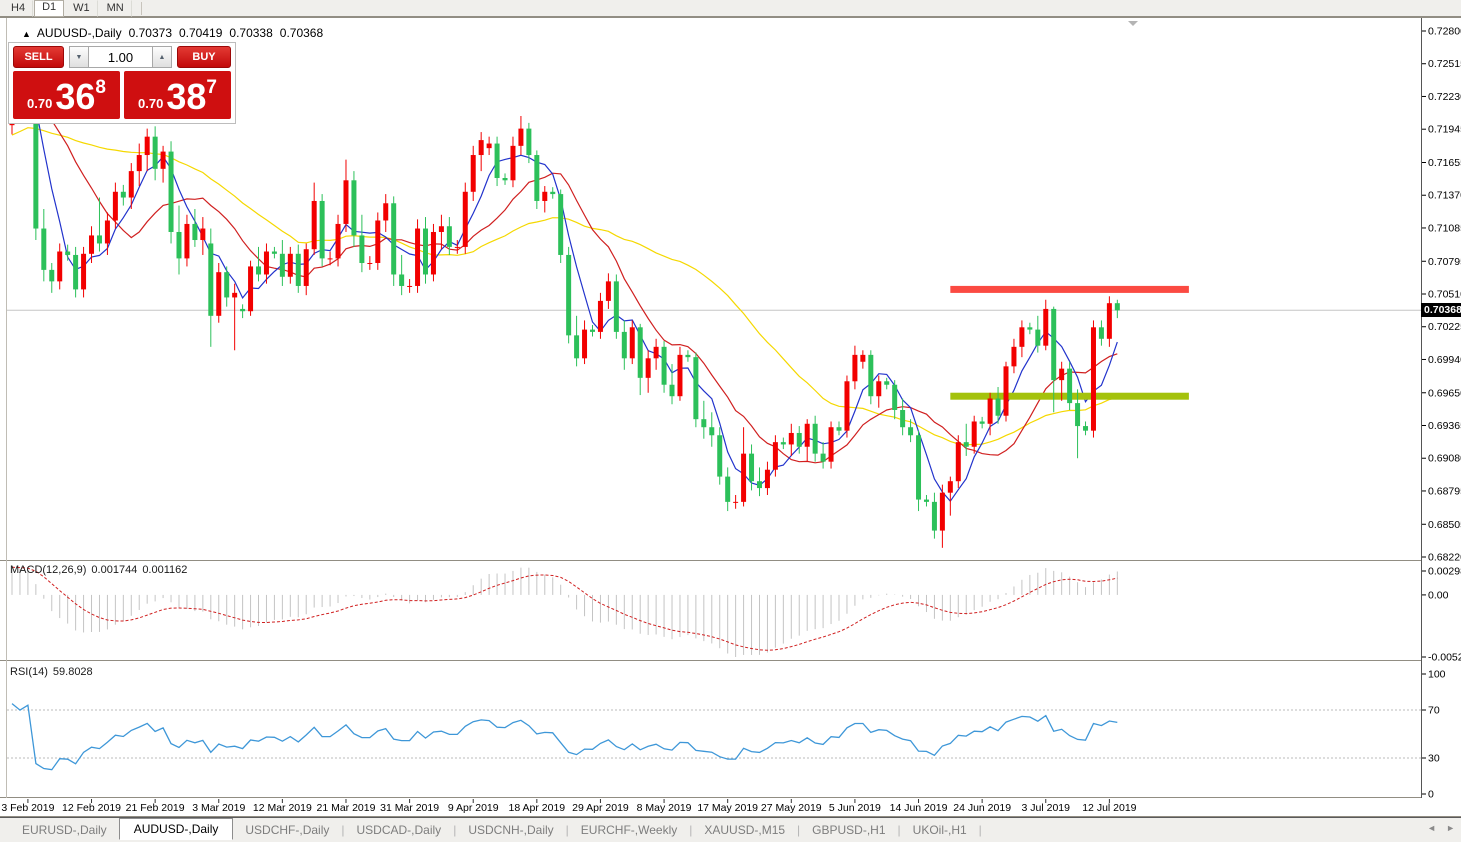 The height and width of the screenshot is (842, 1461). I want to click on price-axis-label: 0.70225, so click(1444, 327).